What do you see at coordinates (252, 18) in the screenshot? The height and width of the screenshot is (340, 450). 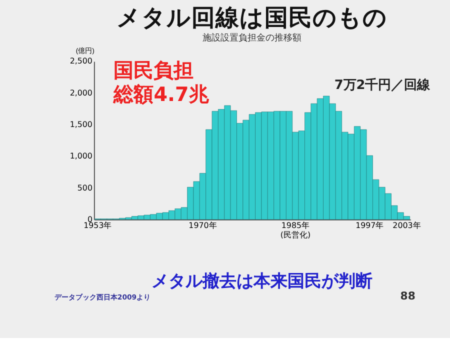 I see `chart-title: メタル回線は国民のもの` at bounding box center [252, 18].